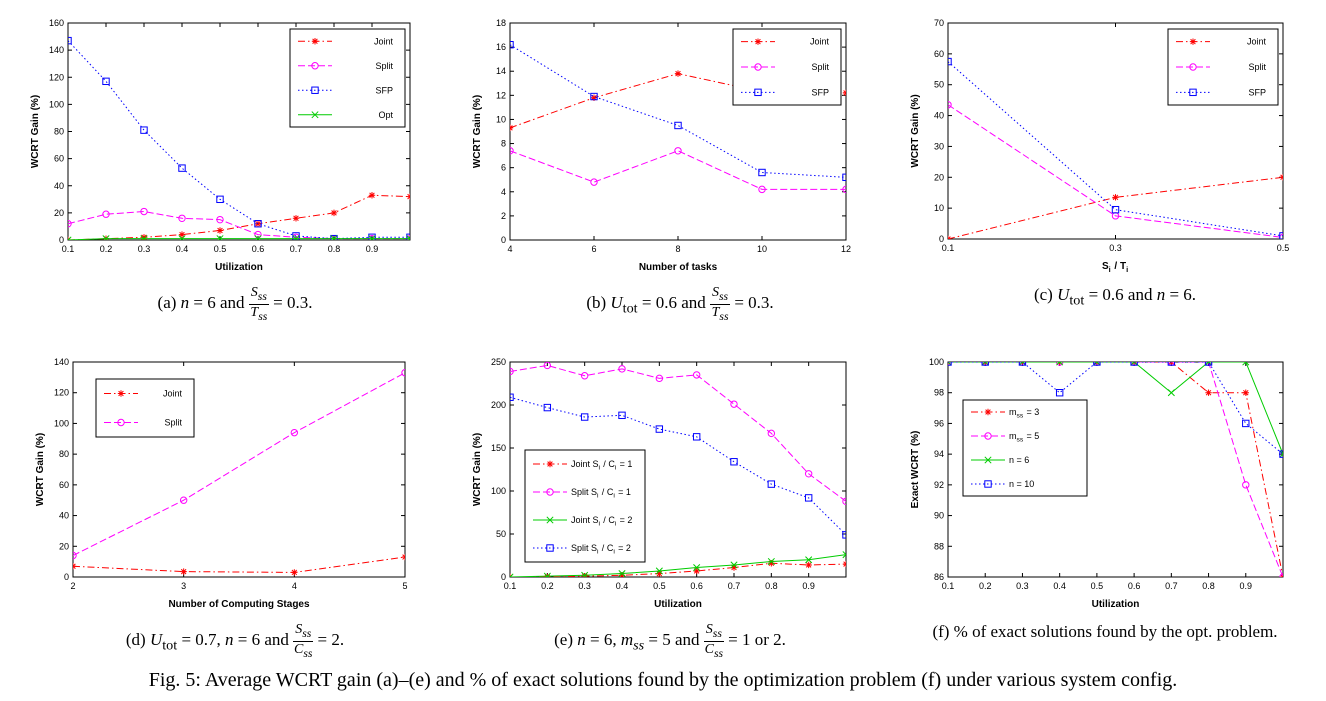  What do you see at coordinates (1171, 586) in the screenshot?
I see `x-tick-label-f: 0.7` at bounding box center [1171, 586].